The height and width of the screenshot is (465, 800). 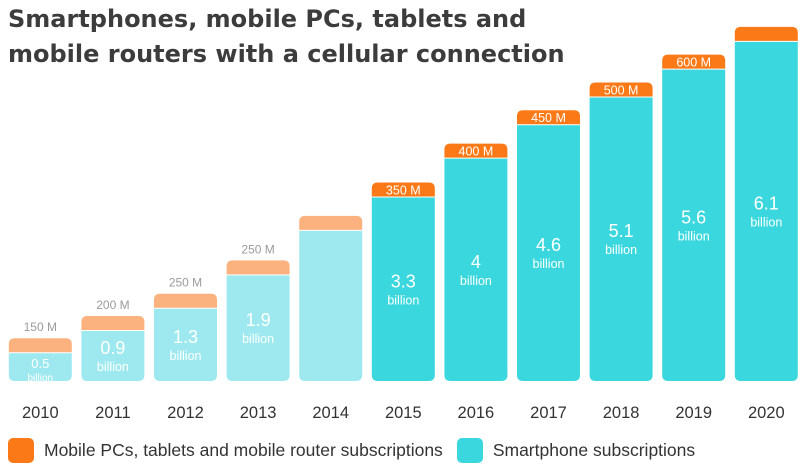 What do you see at coordinates (476, 413) in the screenshot?
I see `x-tick-label: 2016` at bounding box center [476, 413].